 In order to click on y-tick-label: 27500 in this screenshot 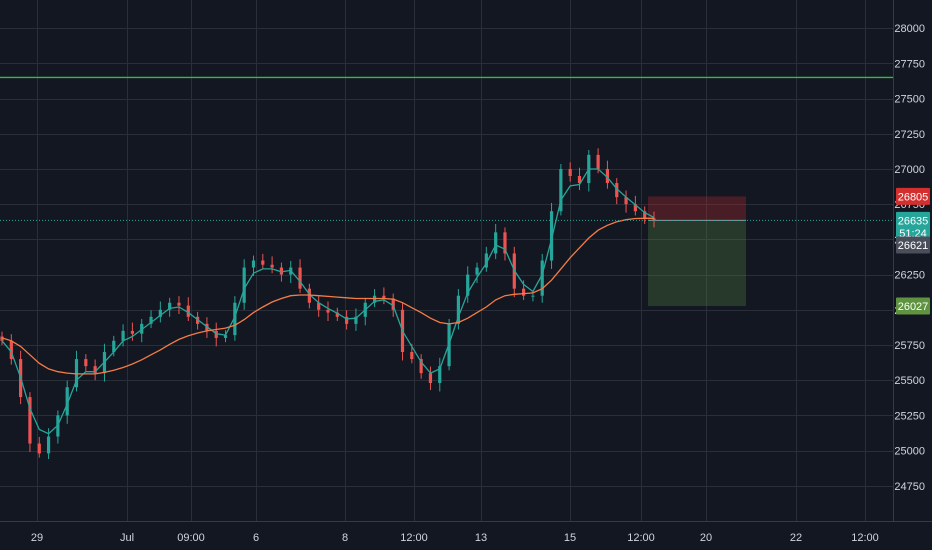, I will do `click(909, 100)`.